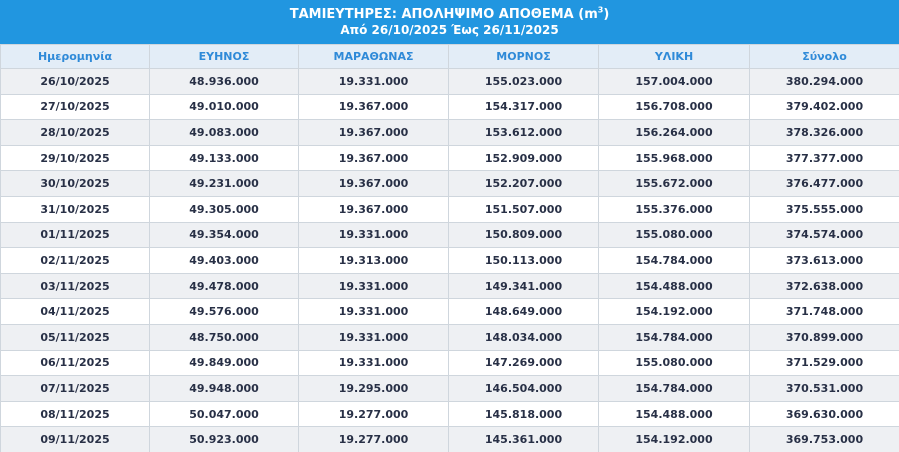  I want to click on cell-mornos: 147.269.000, so click(523, 363).